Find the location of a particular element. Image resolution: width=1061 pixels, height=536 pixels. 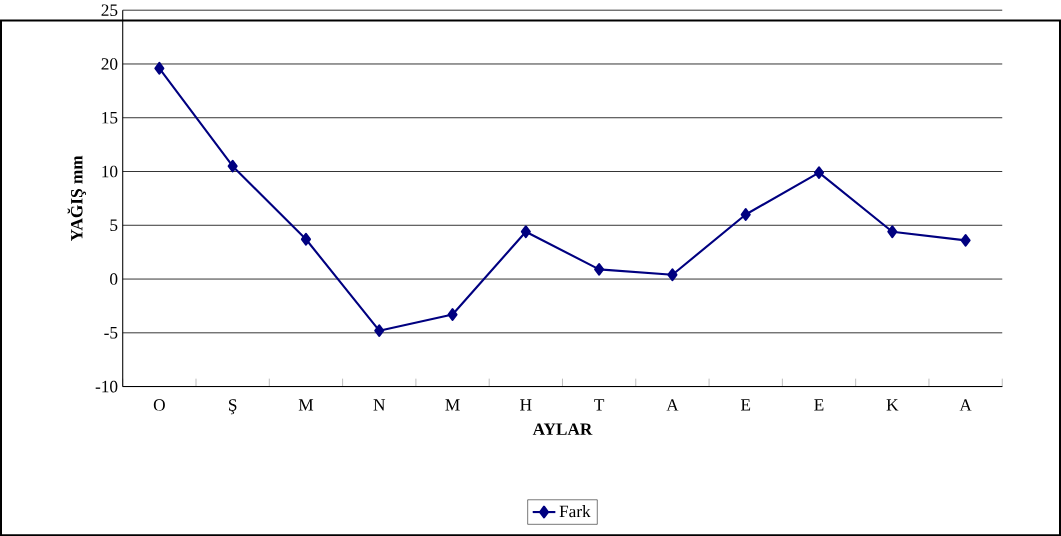

x-tick-label: N is located at coordinates (379, 405).